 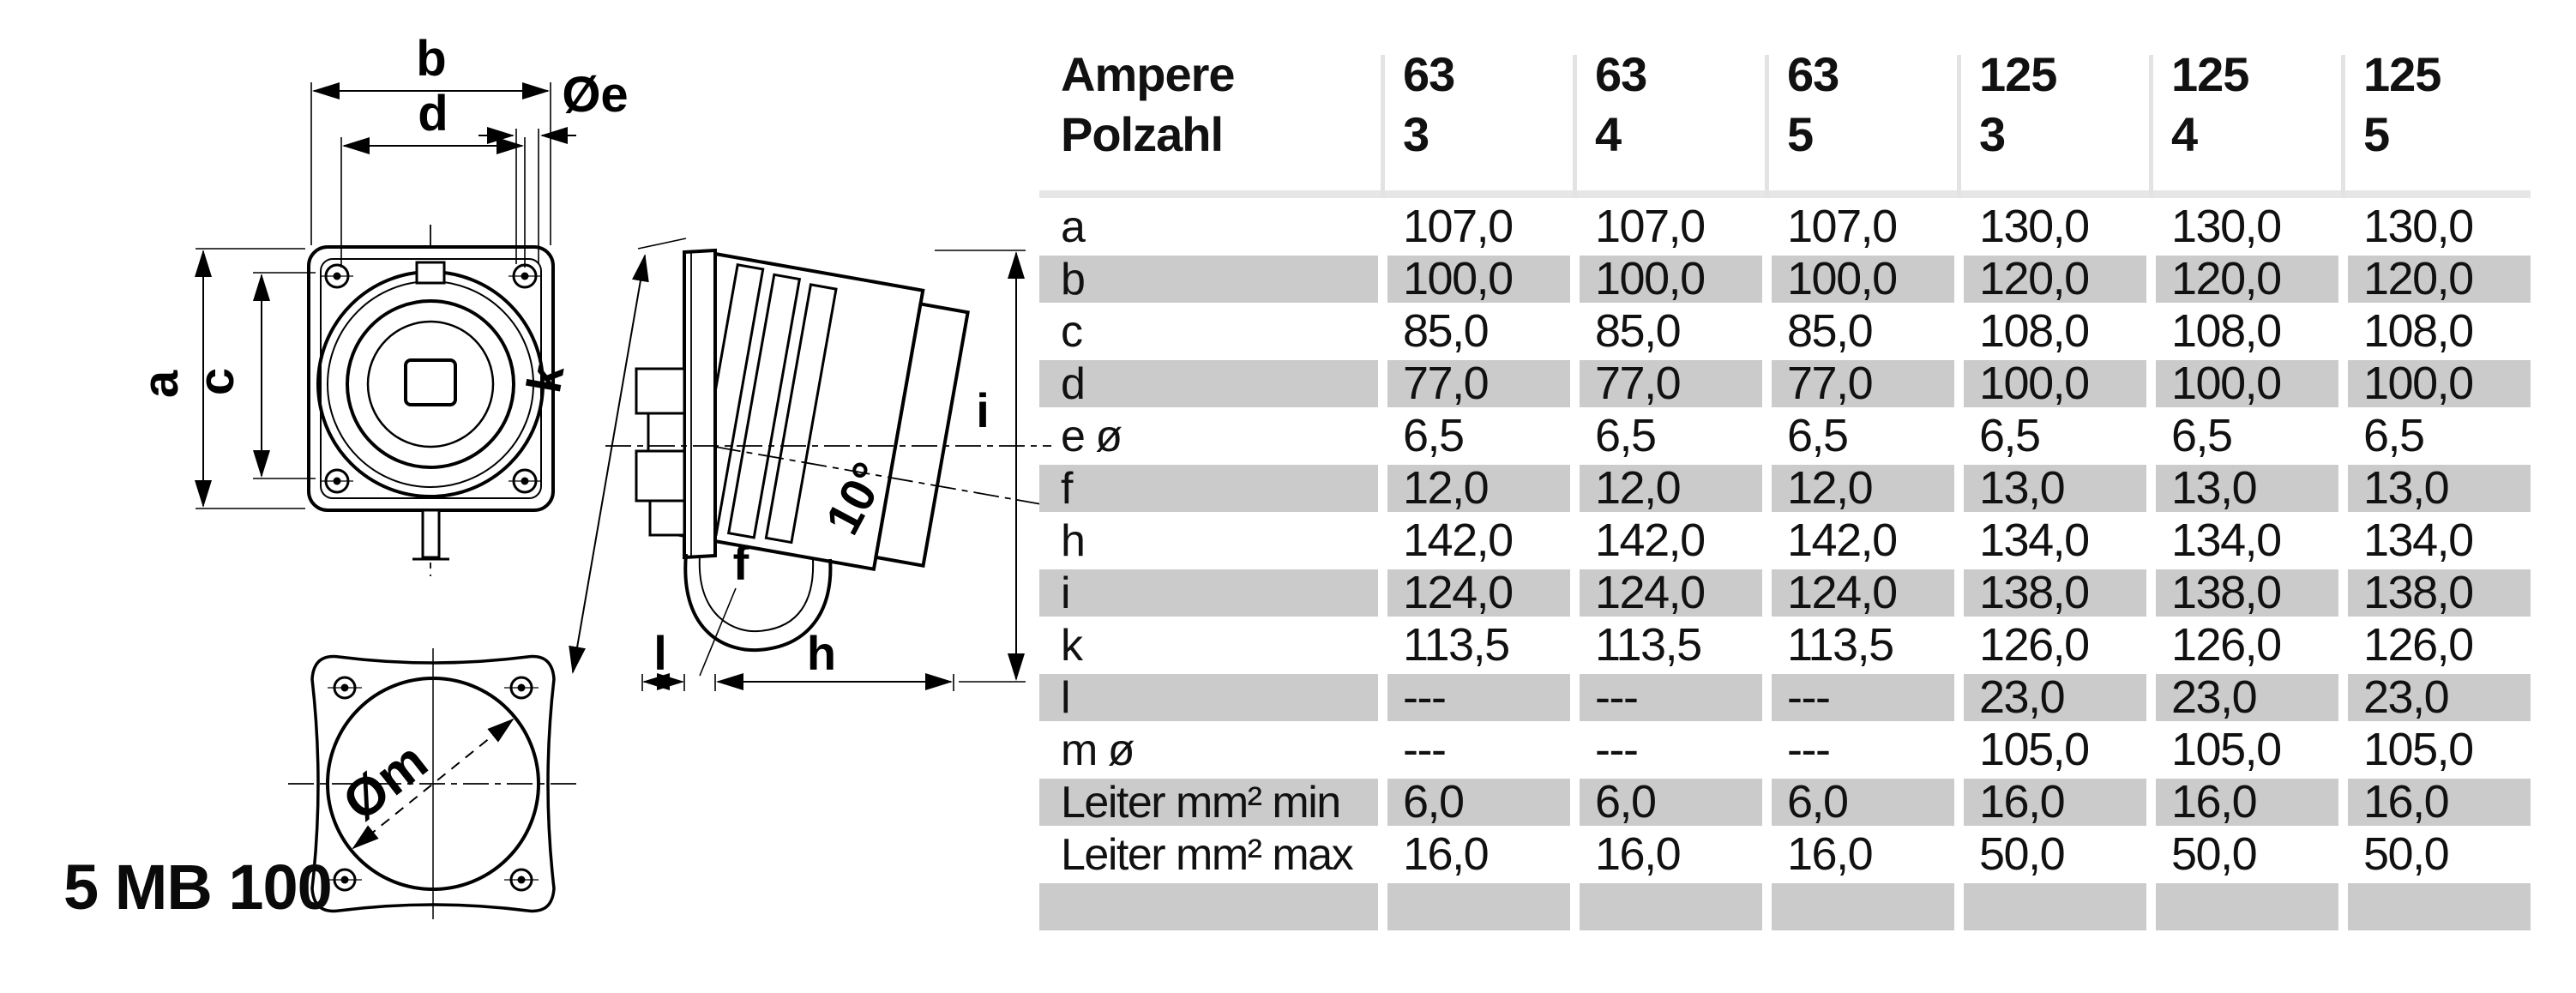 I want to click on dimension-i, so click(x=981, y=467).